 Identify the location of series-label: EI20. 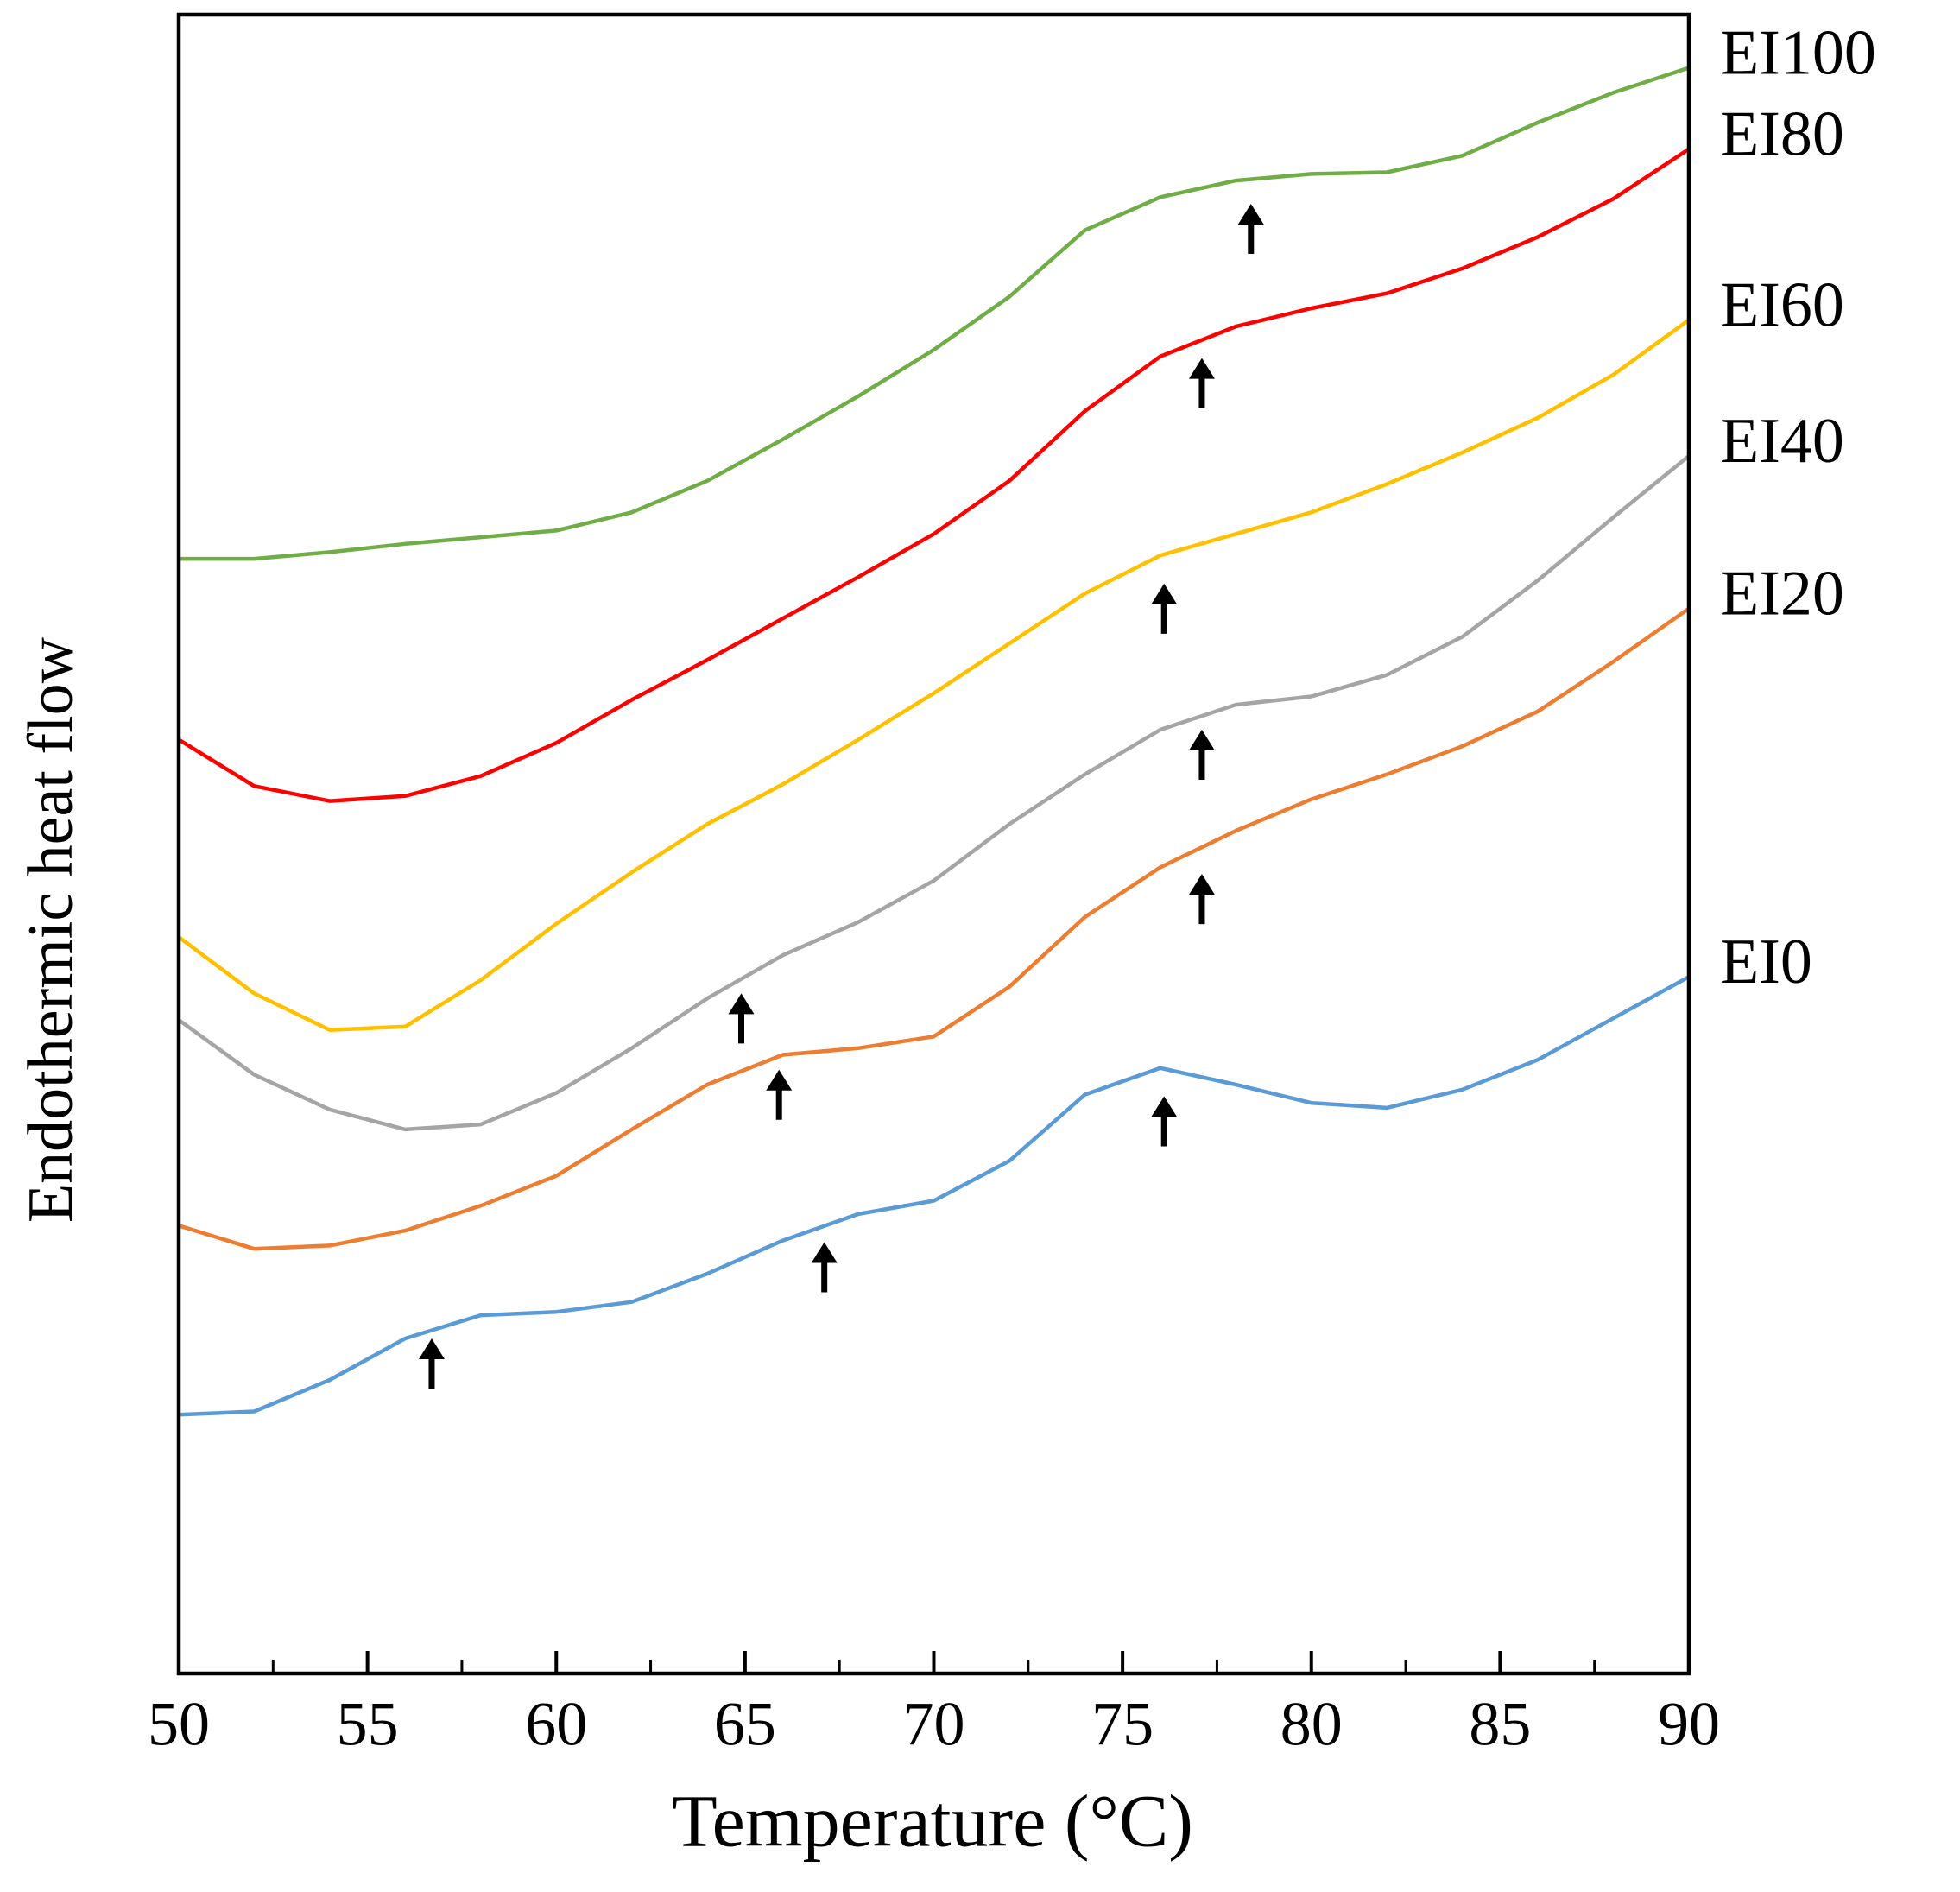
(1782, 594).